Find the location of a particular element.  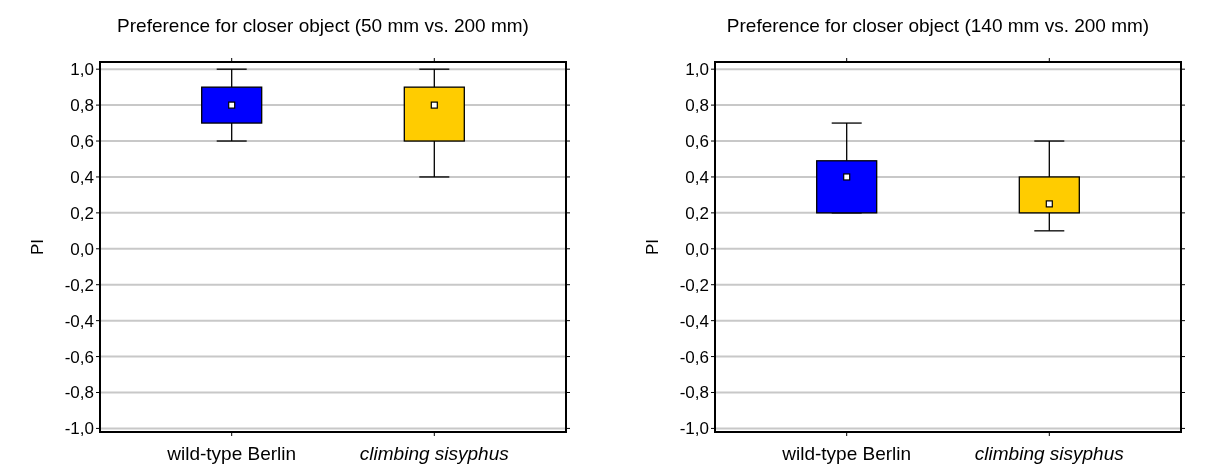

chart-title: Preference for closer object (140 mm vs. 200 mm) is located at coordinates (938, 25).